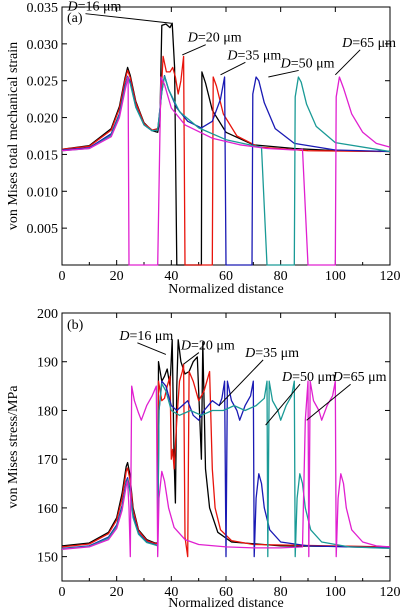 This screenshot has width=400, height=613. I want to click on panel-b-annotation-value: =50 μm, so click(314, 377).